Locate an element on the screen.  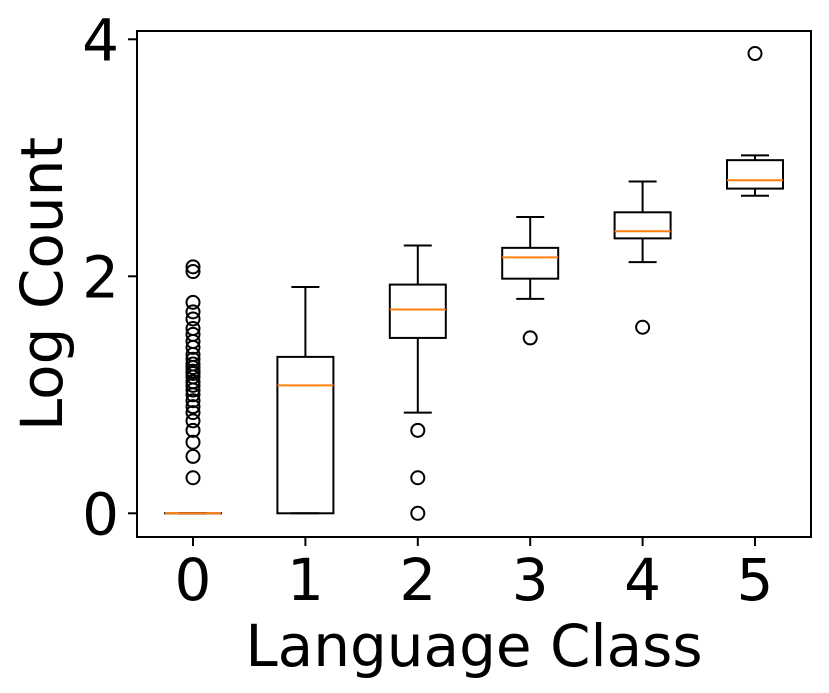
y-tick-label: 4 is located at coordinates (100, 40).